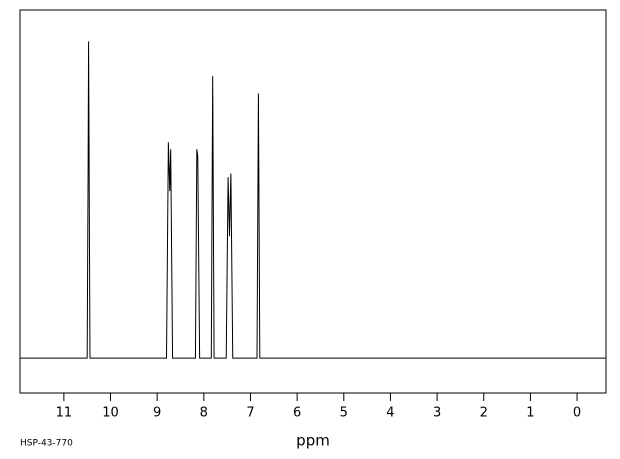 The image size is (620, 459). Describe the element at coordinates (46, 444) in the screenshot. I see `footnote: HSP-43-770` at that location.